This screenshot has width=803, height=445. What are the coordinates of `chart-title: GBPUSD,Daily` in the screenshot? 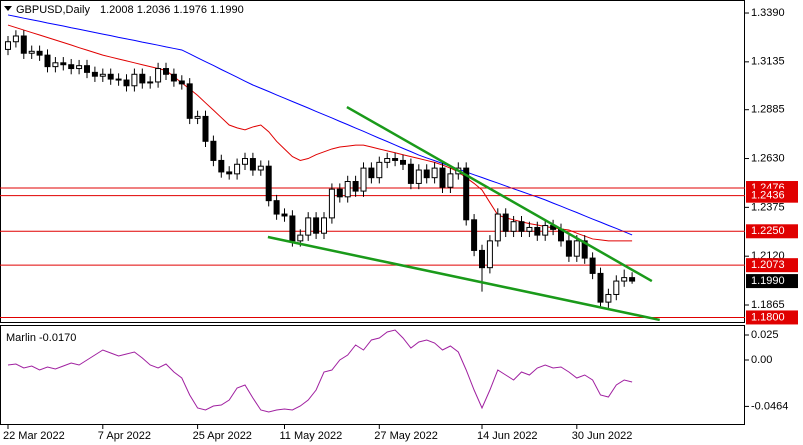 It's located at (53, 10).